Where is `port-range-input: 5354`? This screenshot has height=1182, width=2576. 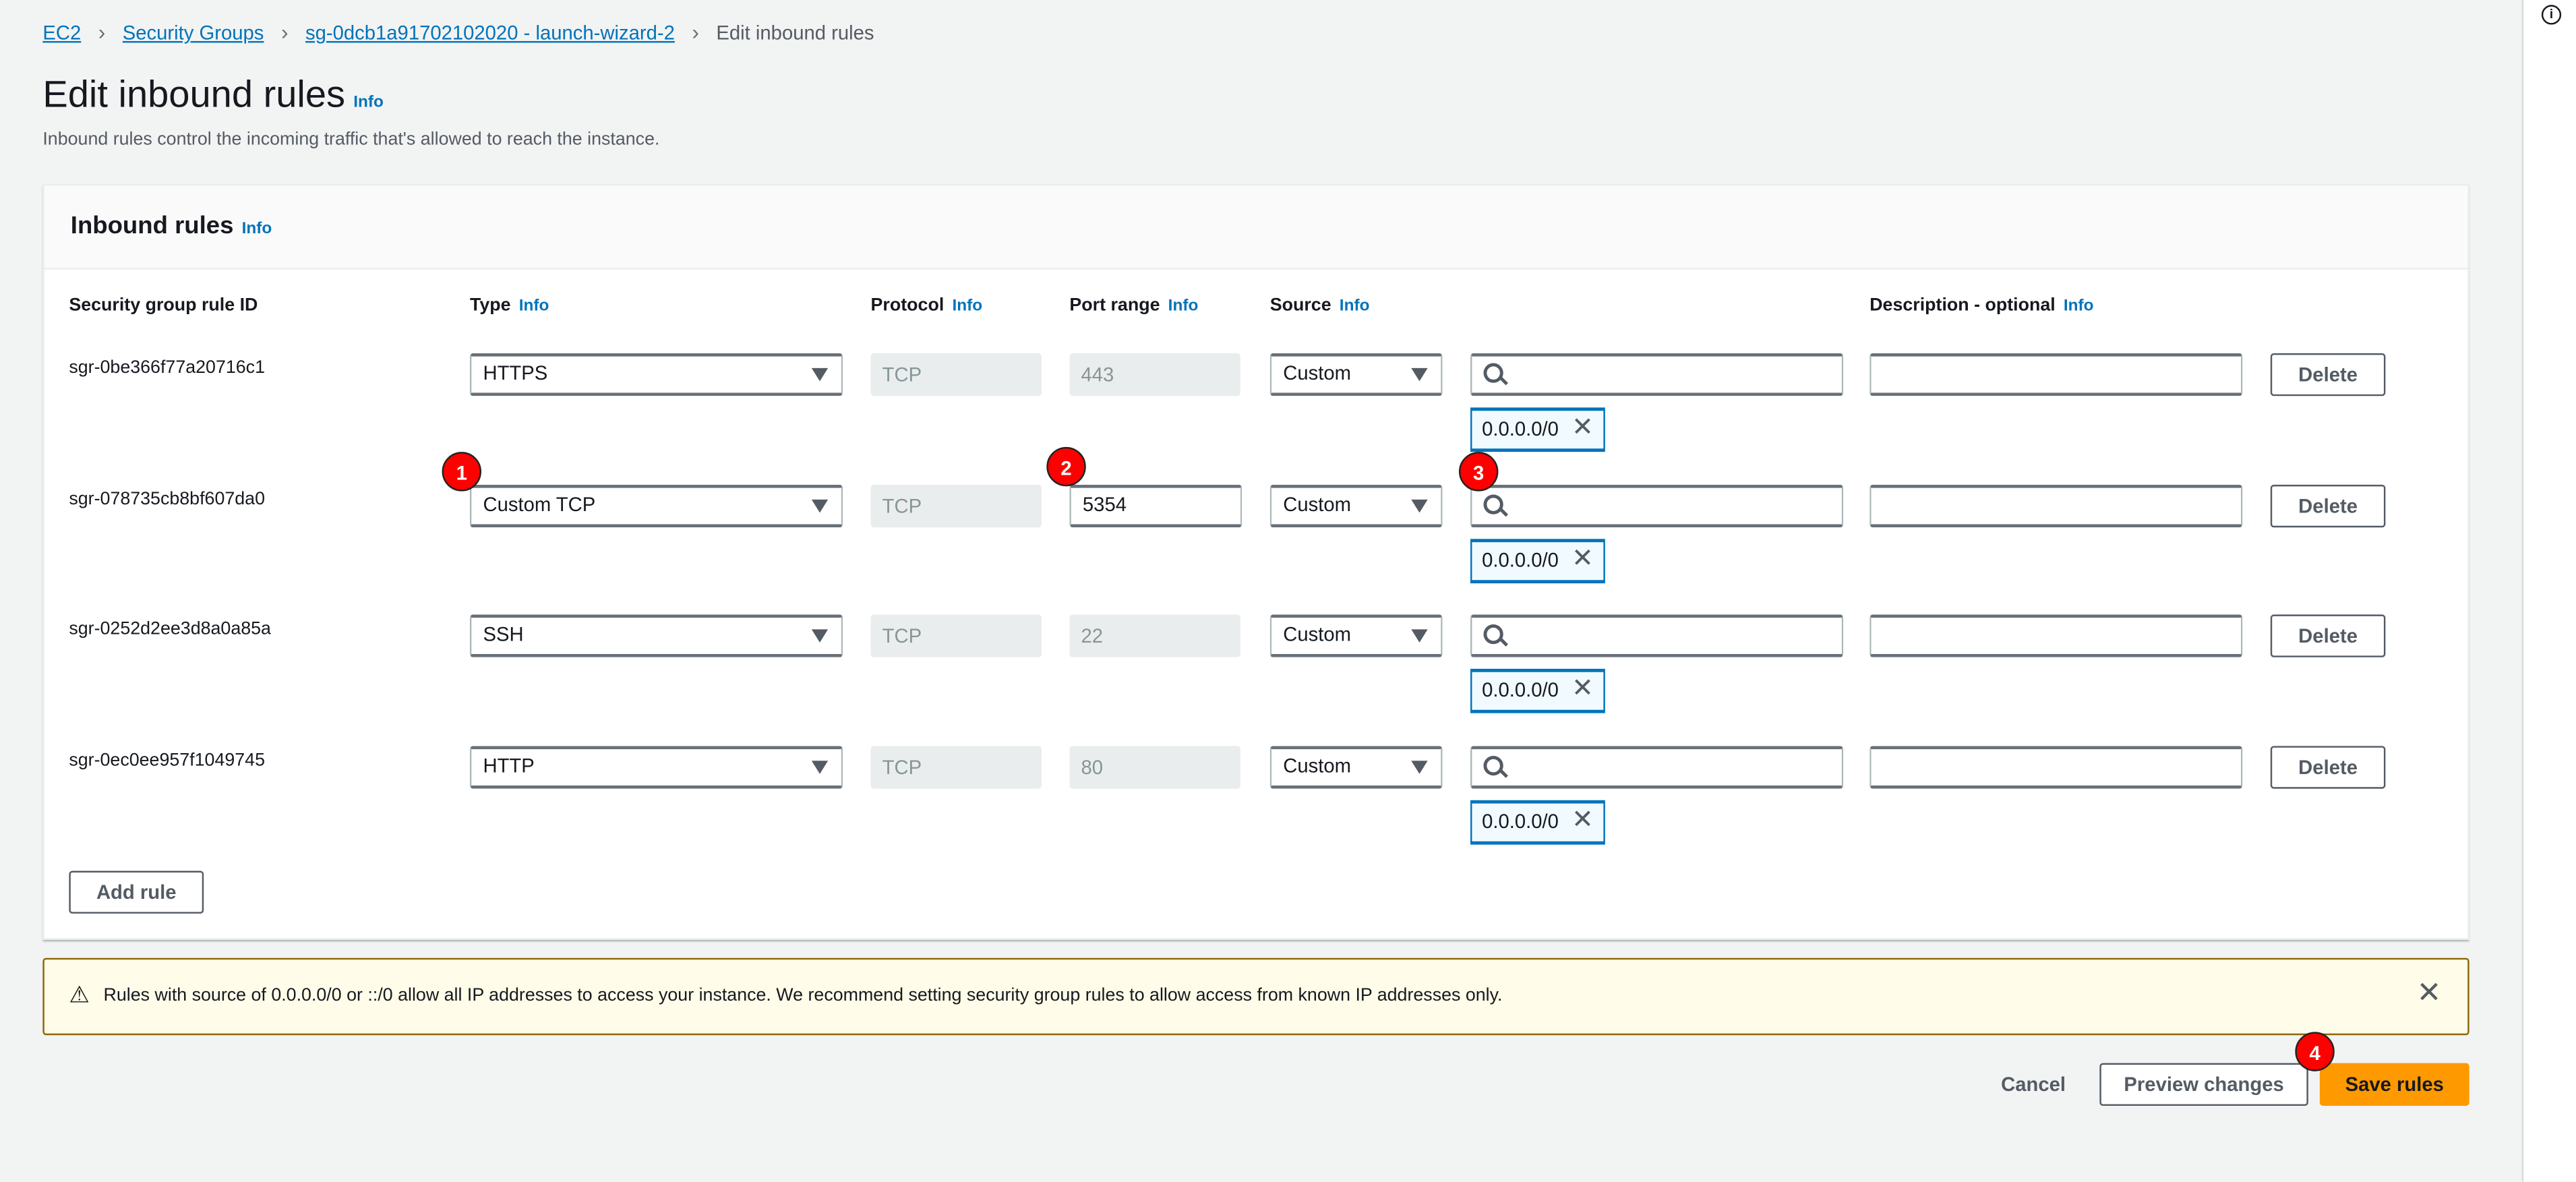 port-range-input: 5354 is located at coordinates (1155, 506).